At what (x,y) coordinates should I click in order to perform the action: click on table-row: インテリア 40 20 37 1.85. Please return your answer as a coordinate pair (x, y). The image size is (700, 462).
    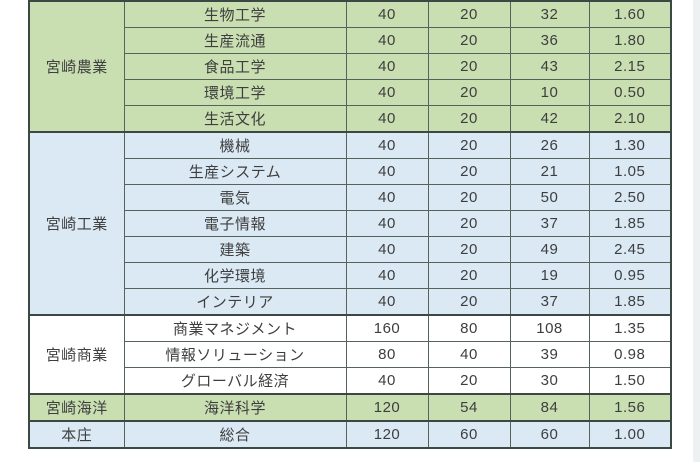
    Looking at the image, I should click on (350, 302).